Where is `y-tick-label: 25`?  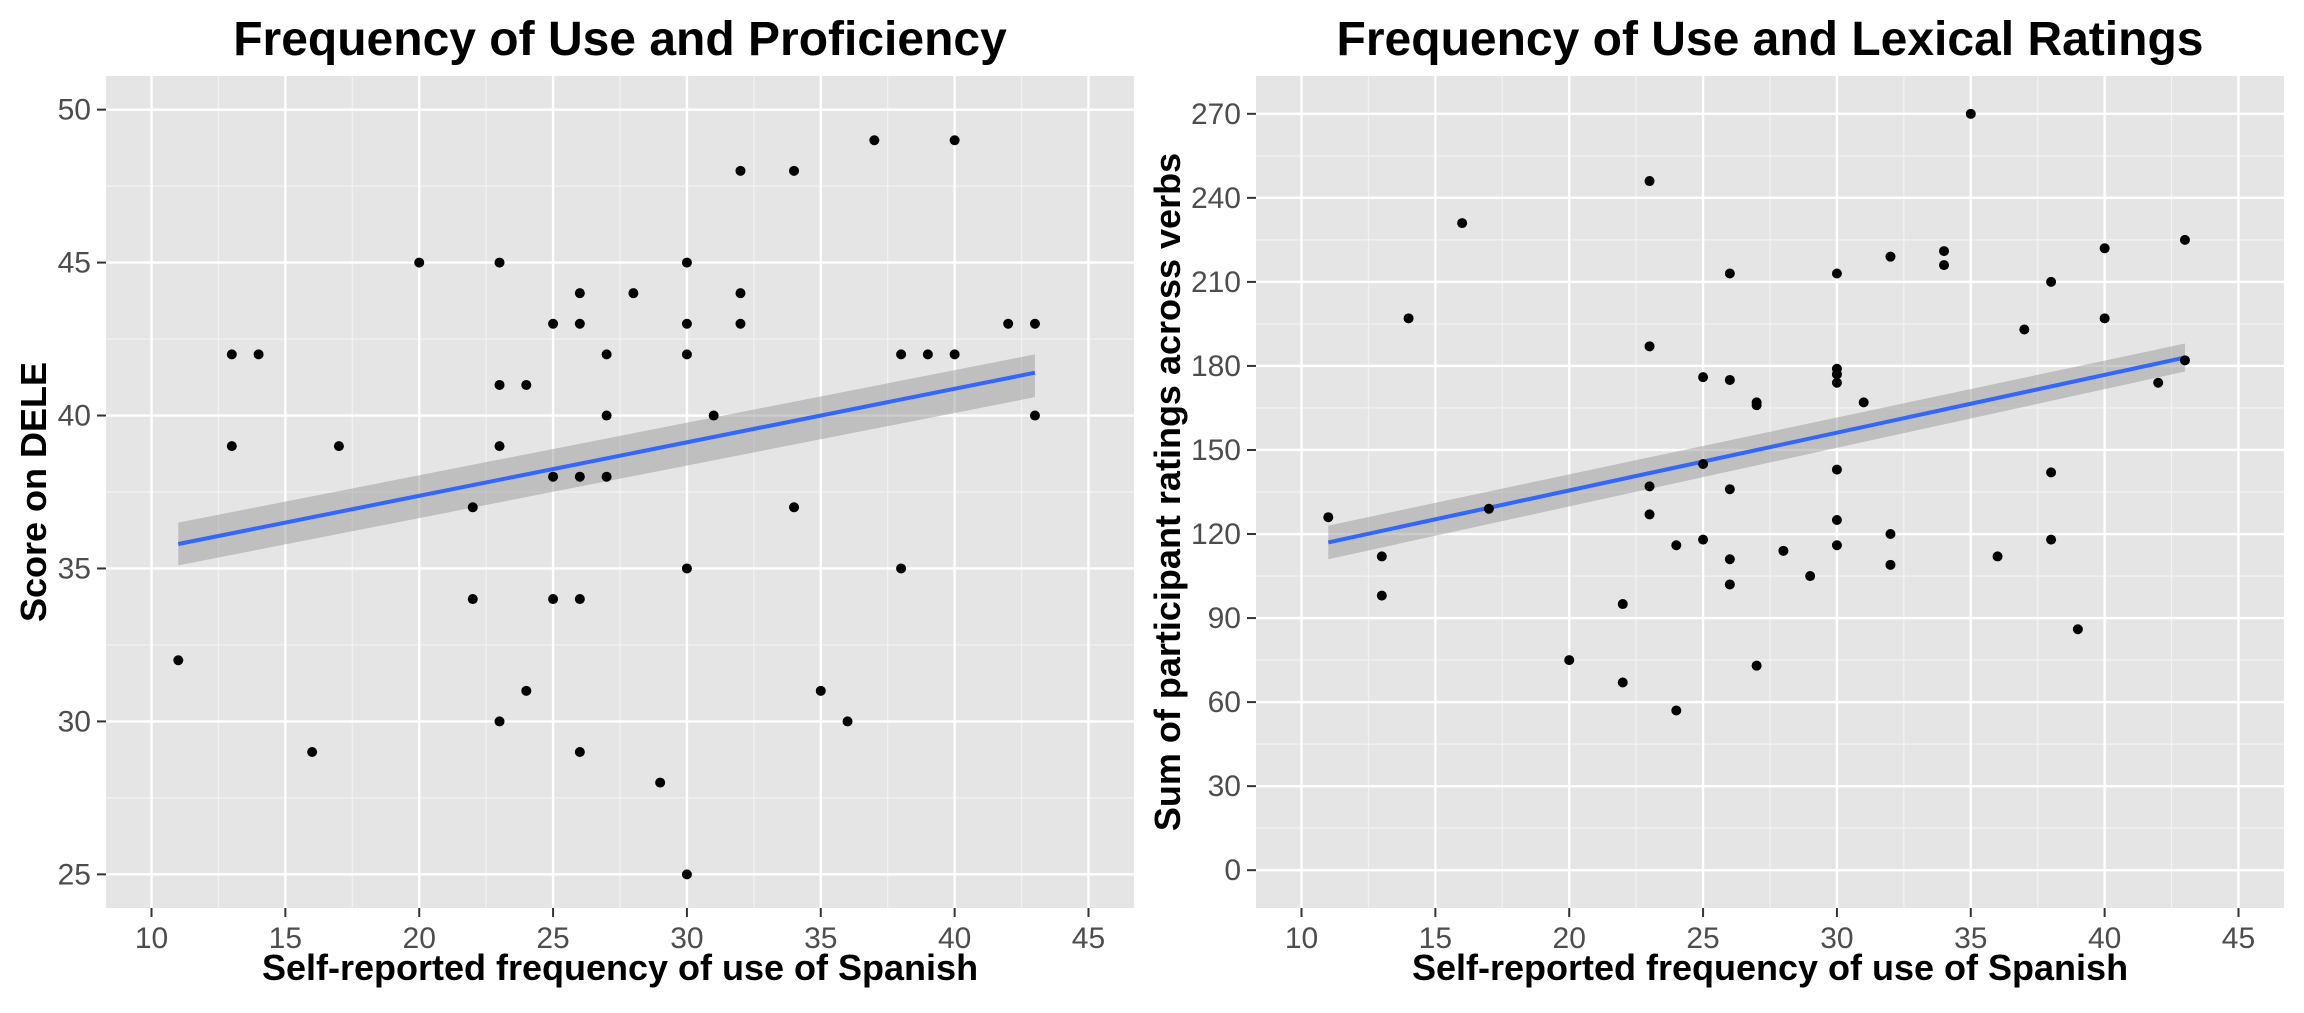 y-tick-label: 25 is located at coordinates (74, 874).